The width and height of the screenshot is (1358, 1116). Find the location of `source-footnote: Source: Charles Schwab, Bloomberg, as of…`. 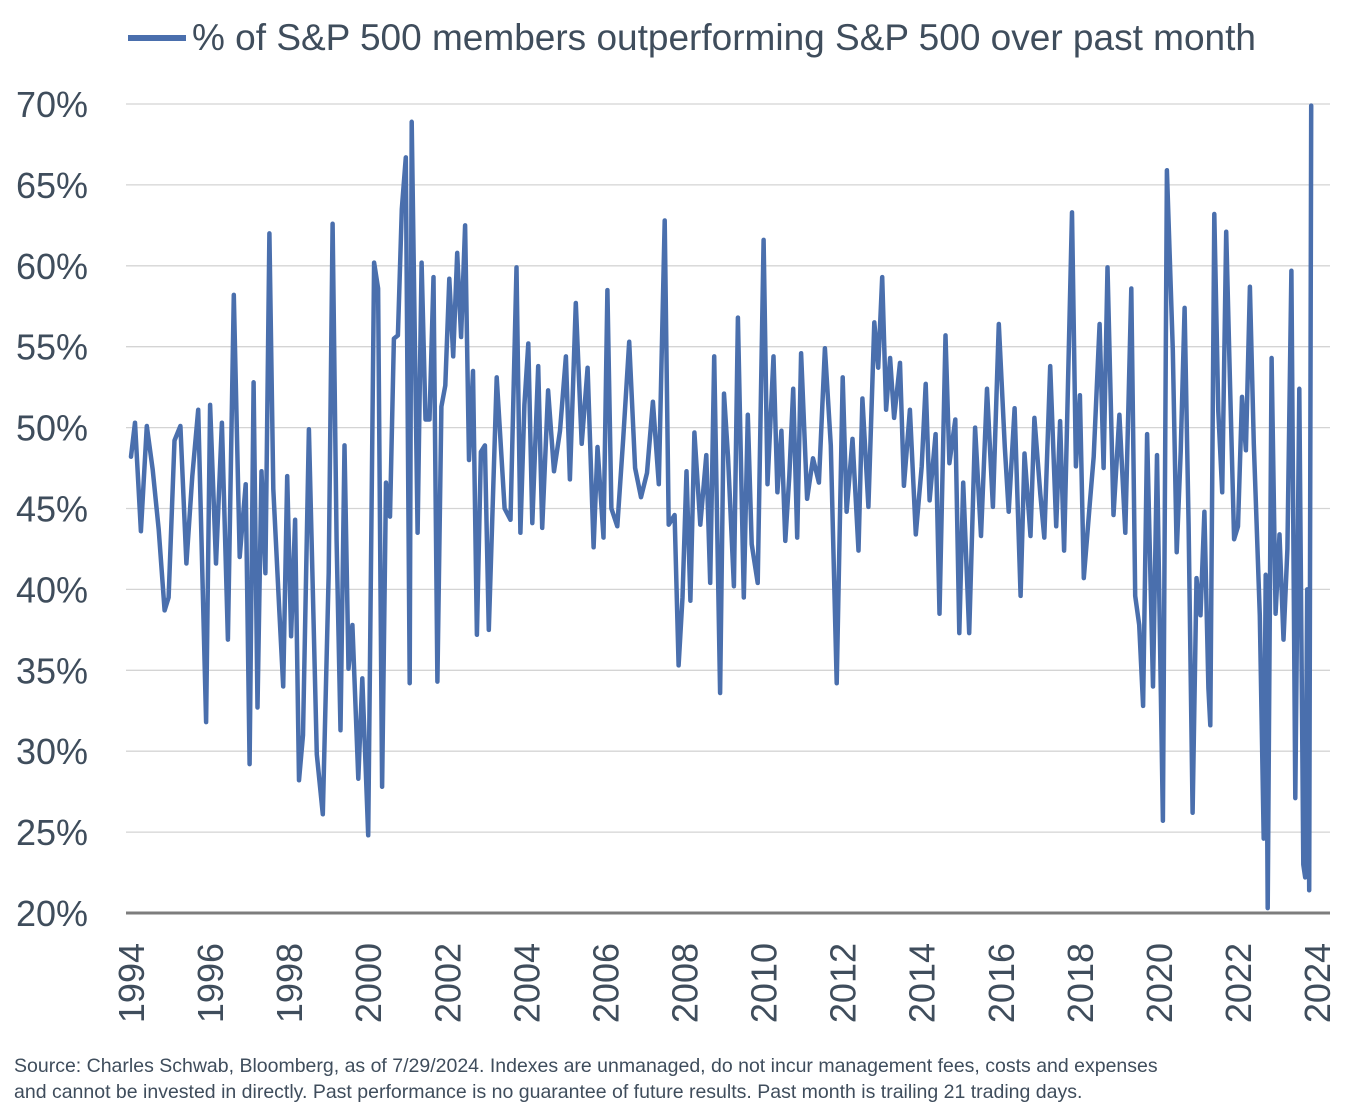

source-footnote: Source: Charles Schwab, Bloomberg, as of… is located at coordinates (679, 1079).